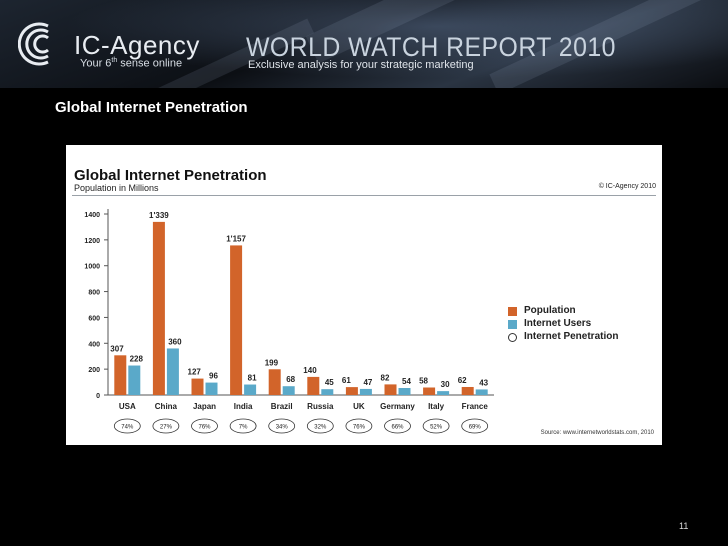 Image resolution: width=728 pixels, height=546 pixels. I want to click on brand-tagline: Your 6th sense online, so click(131, 63).